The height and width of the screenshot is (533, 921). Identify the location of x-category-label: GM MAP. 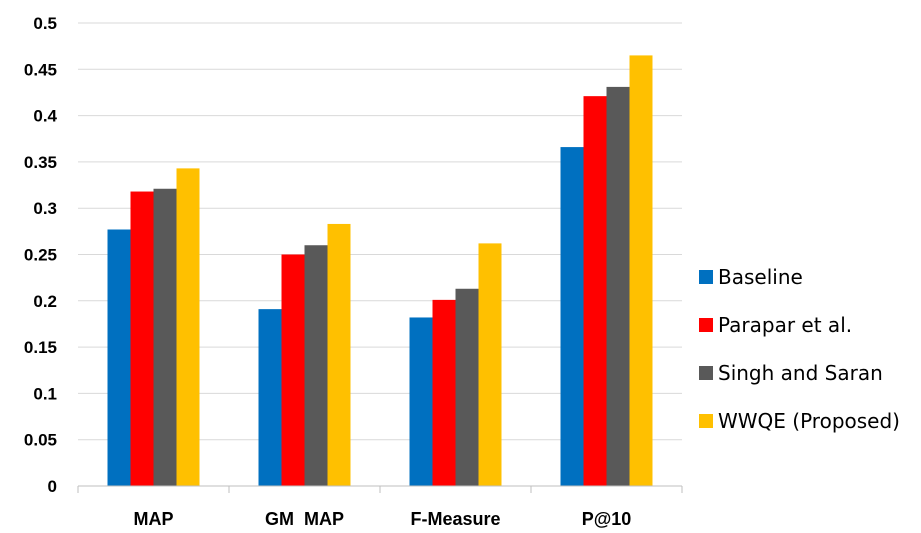
(304, 519).